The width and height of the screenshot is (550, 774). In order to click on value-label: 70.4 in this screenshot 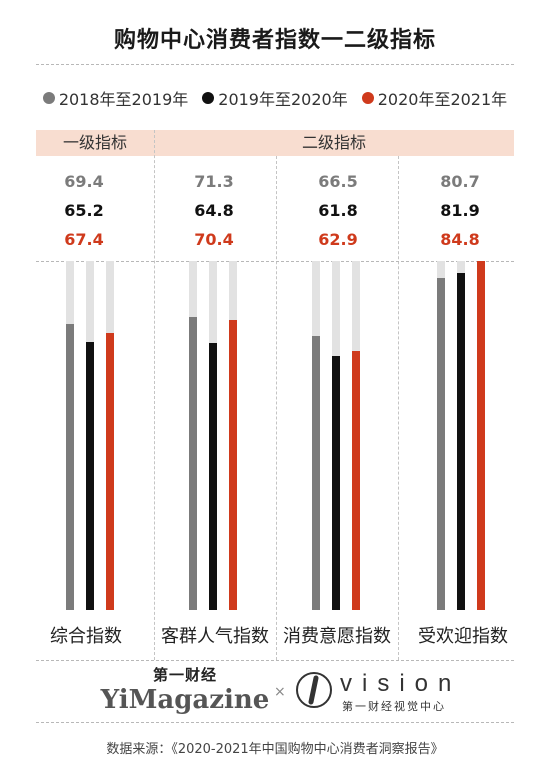, I will do `click(214, 239)`.